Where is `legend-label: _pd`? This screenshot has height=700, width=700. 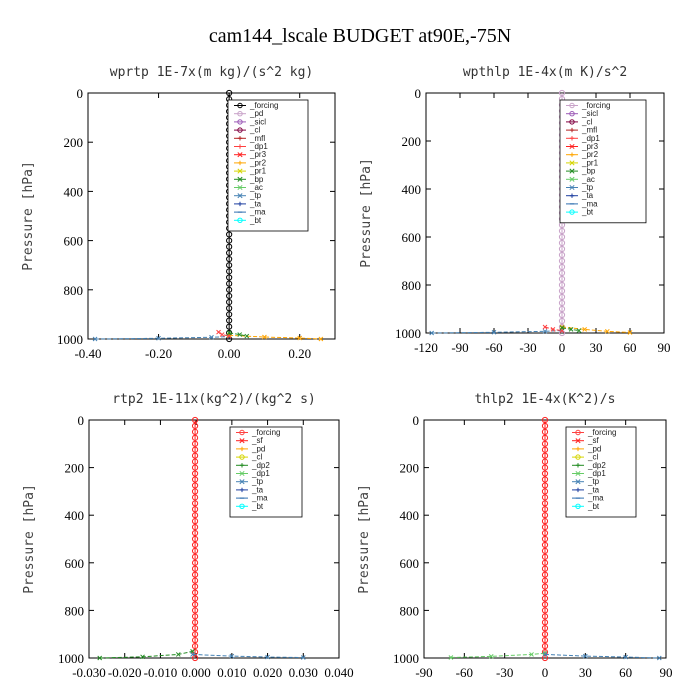 legend-label: _pd is located at coordinates (594, 448).